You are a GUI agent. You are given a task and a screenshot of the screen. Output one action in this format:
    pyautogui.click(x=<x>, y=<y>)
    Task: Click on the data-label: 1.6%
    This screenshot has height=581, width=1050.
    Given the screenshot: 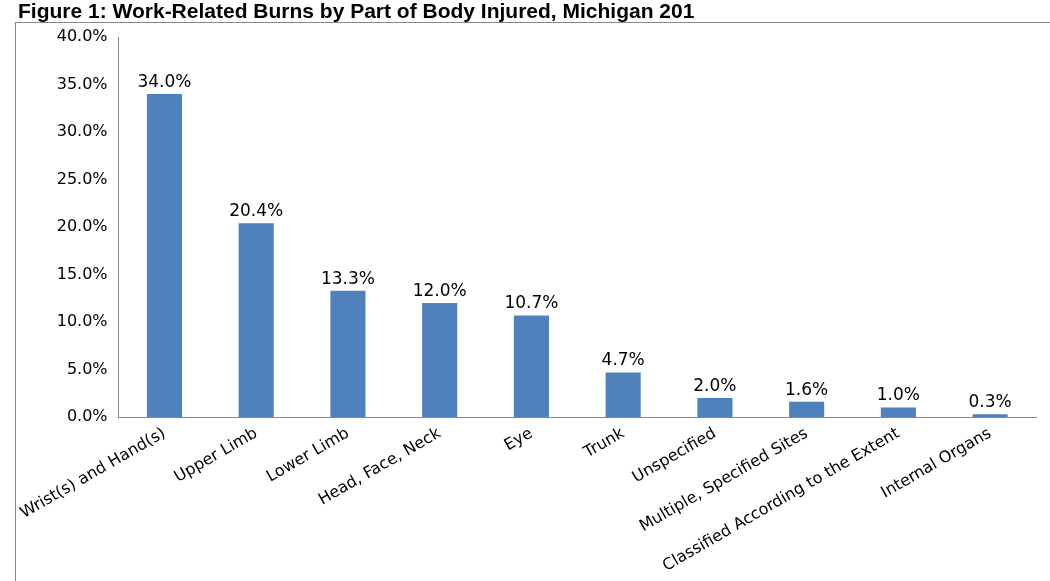 What is the action you would take?
    pyautogui.click(x=807, y=388)
    